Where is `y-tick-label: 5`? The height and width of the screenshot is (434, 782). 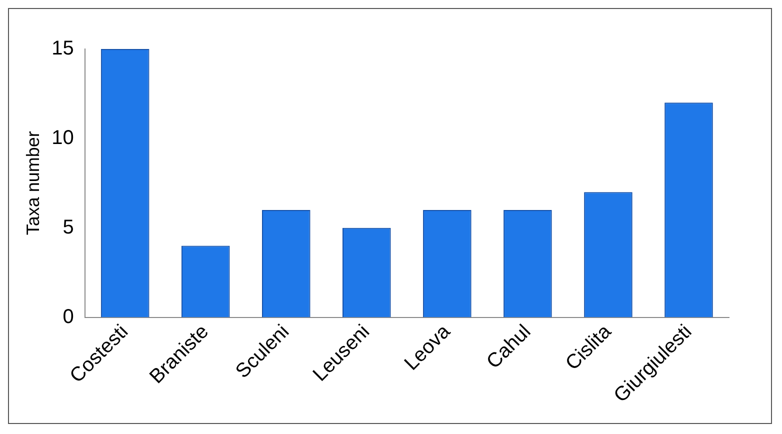
y-tick-label: 5 is located at coordinates (68, 227).